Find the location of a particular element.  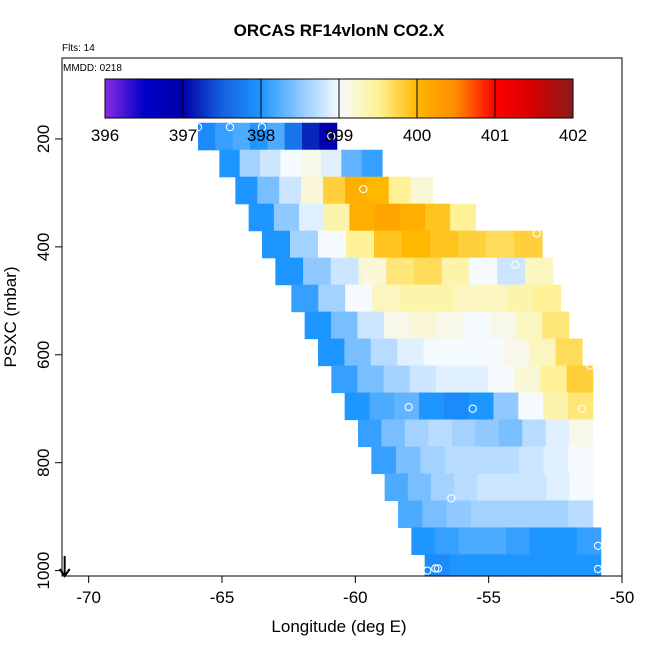

x-axis: -70 -65 -60 -55 -50 is located at coordinates (355, 591).